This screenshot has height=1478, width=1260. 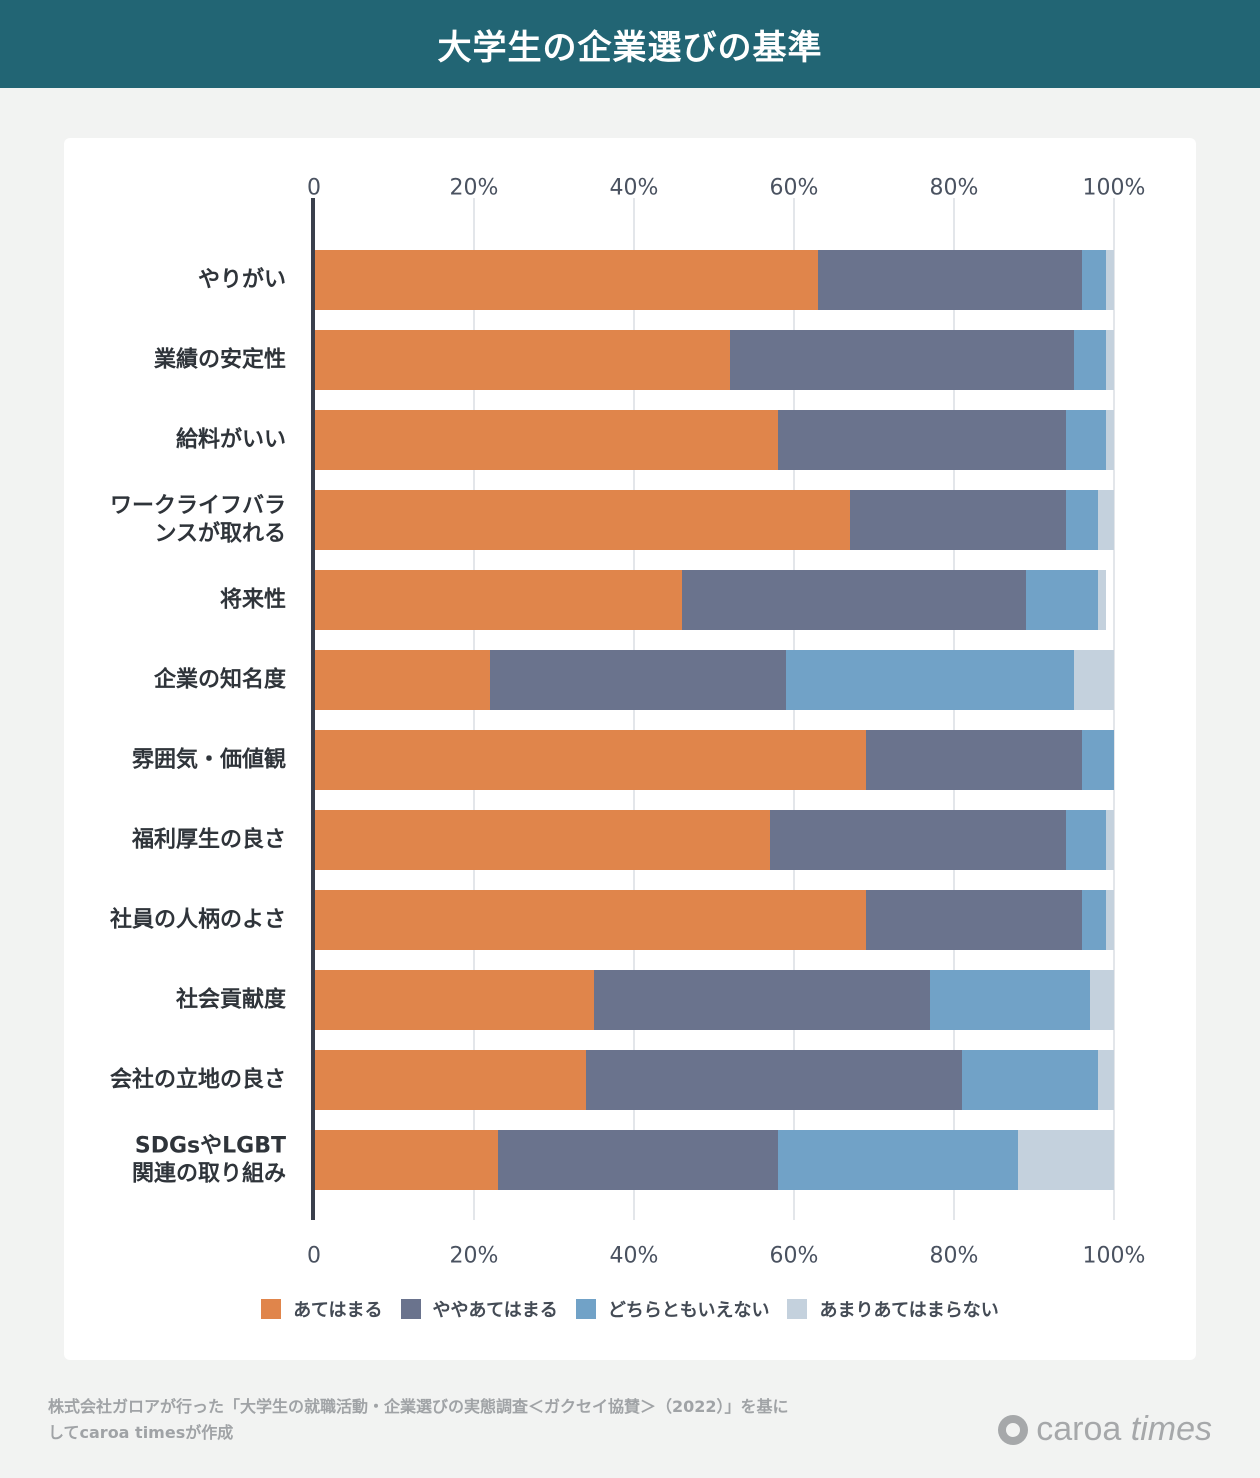 I want to click on x-tick-label-top: 40%, so click(x=634, y=188).